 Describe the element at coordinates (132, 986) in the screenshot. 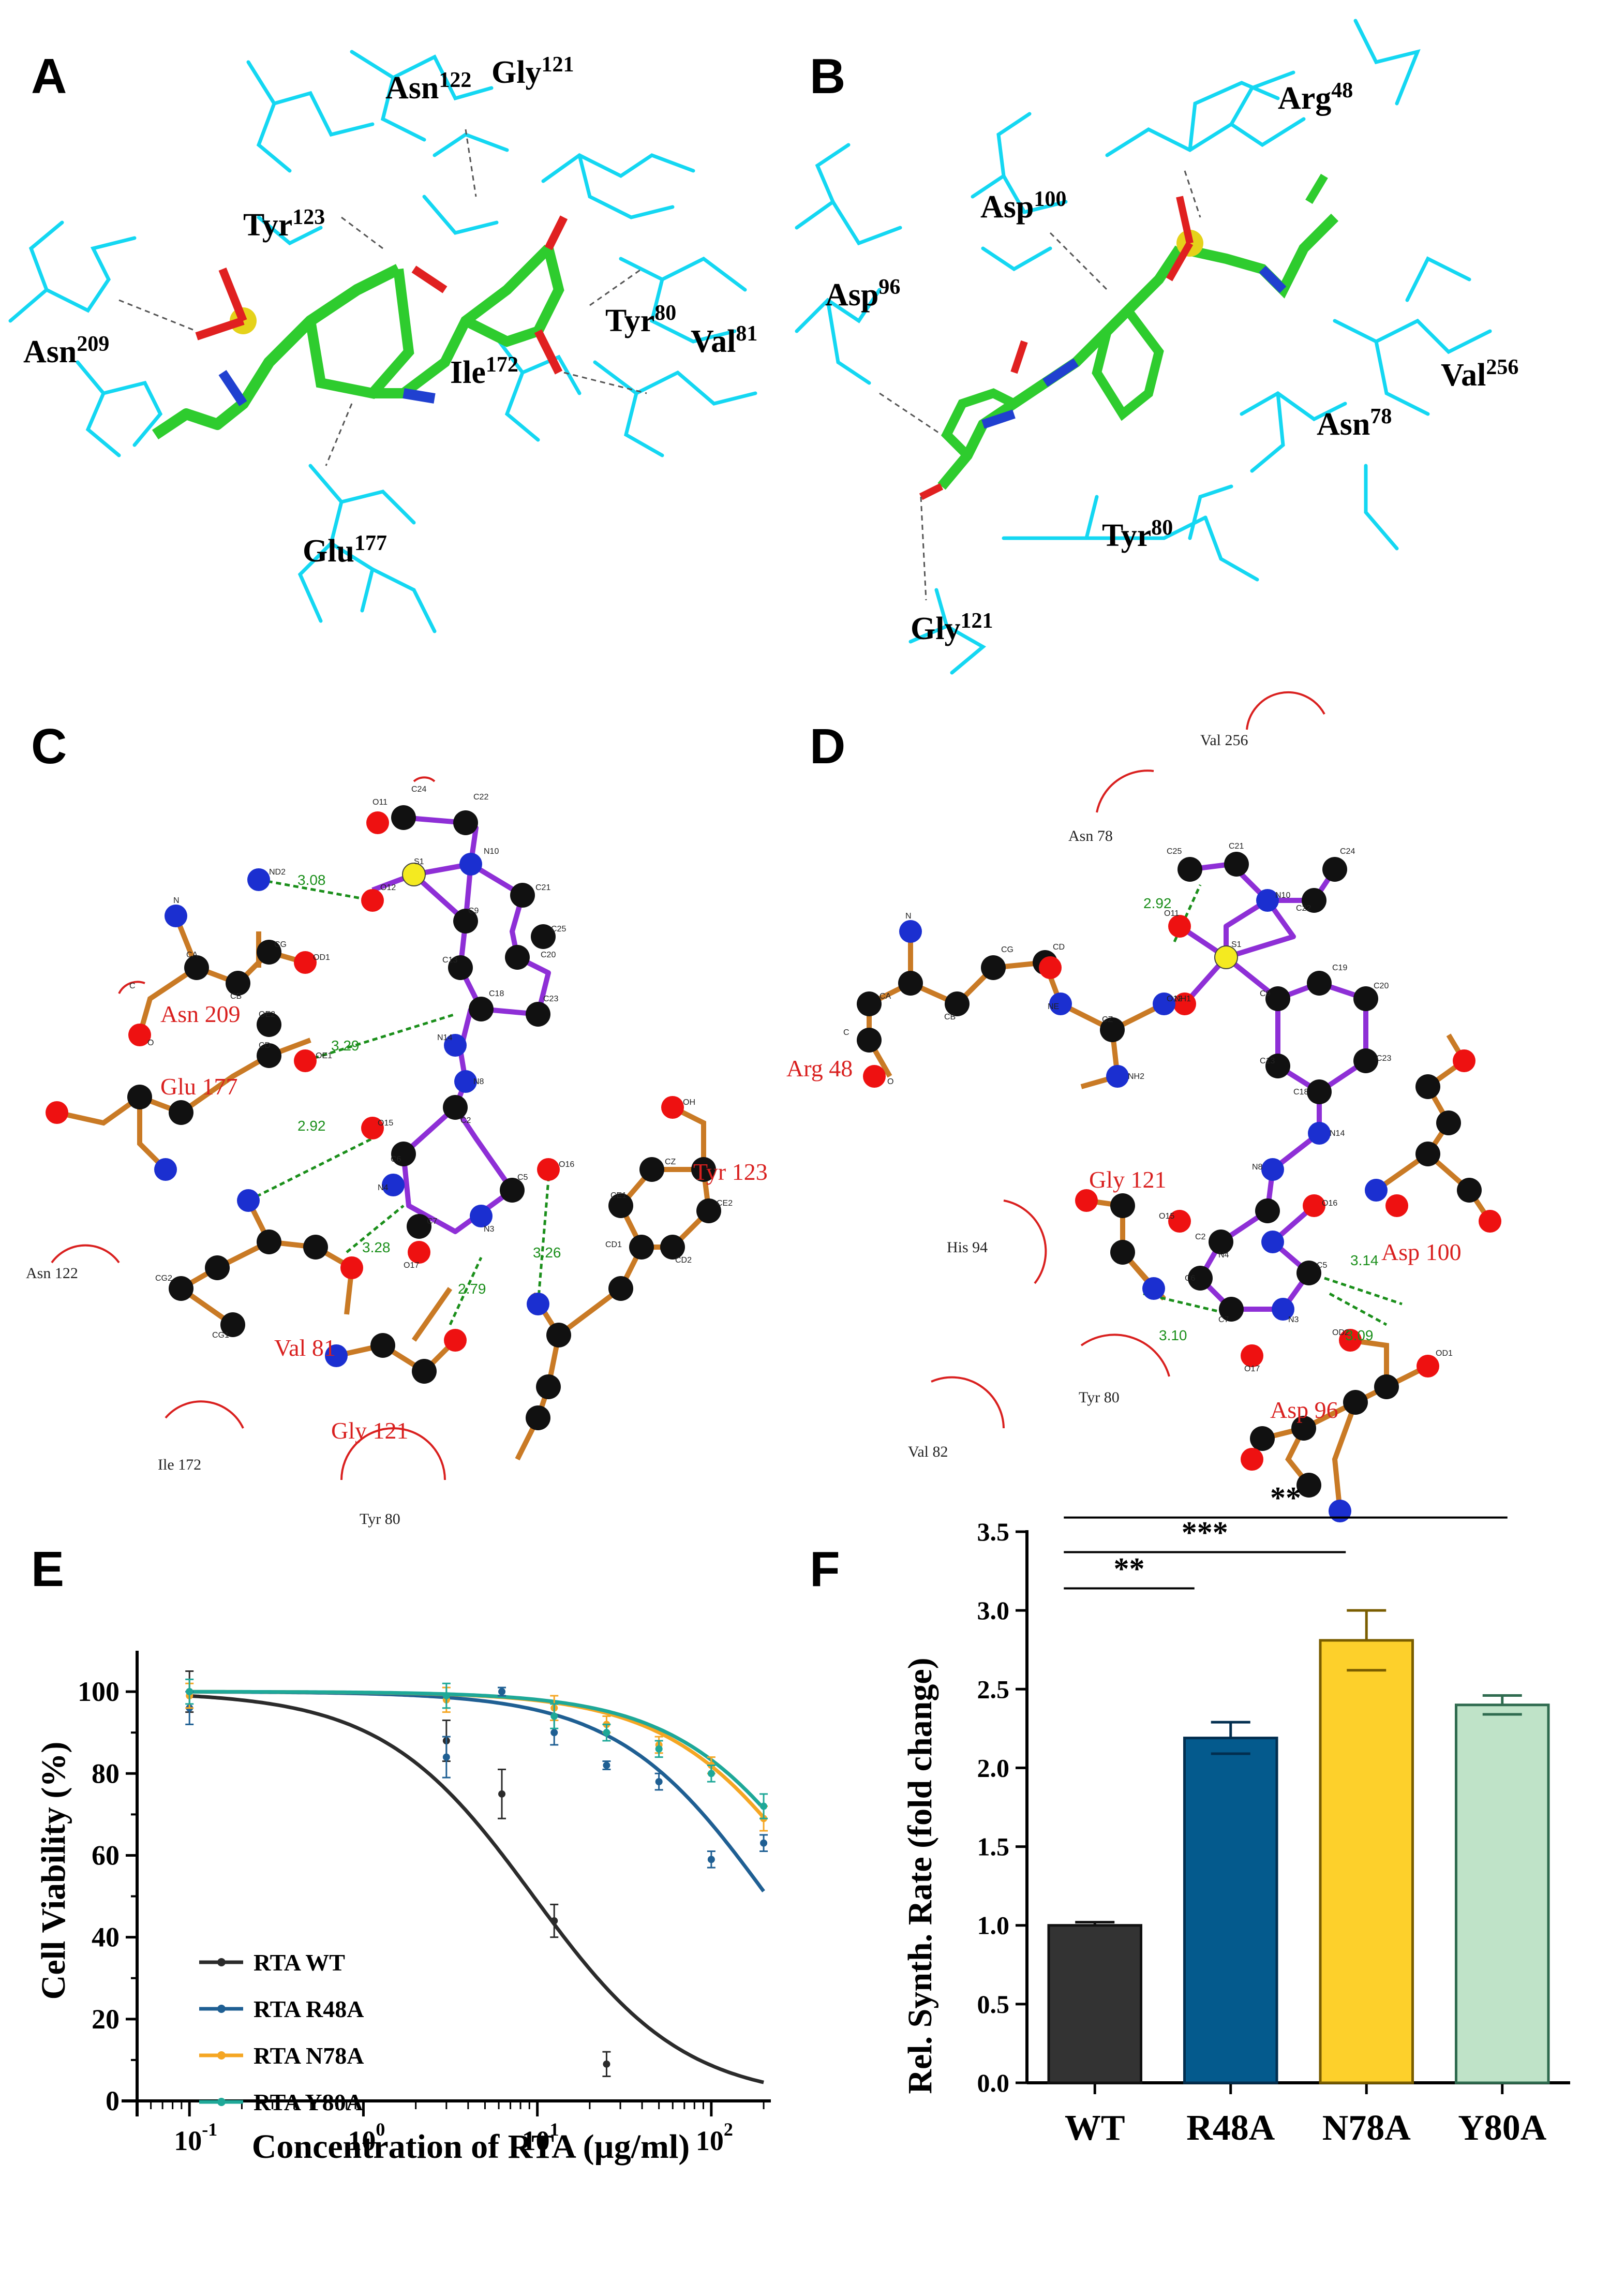

I see `atom-label: C` at that location.